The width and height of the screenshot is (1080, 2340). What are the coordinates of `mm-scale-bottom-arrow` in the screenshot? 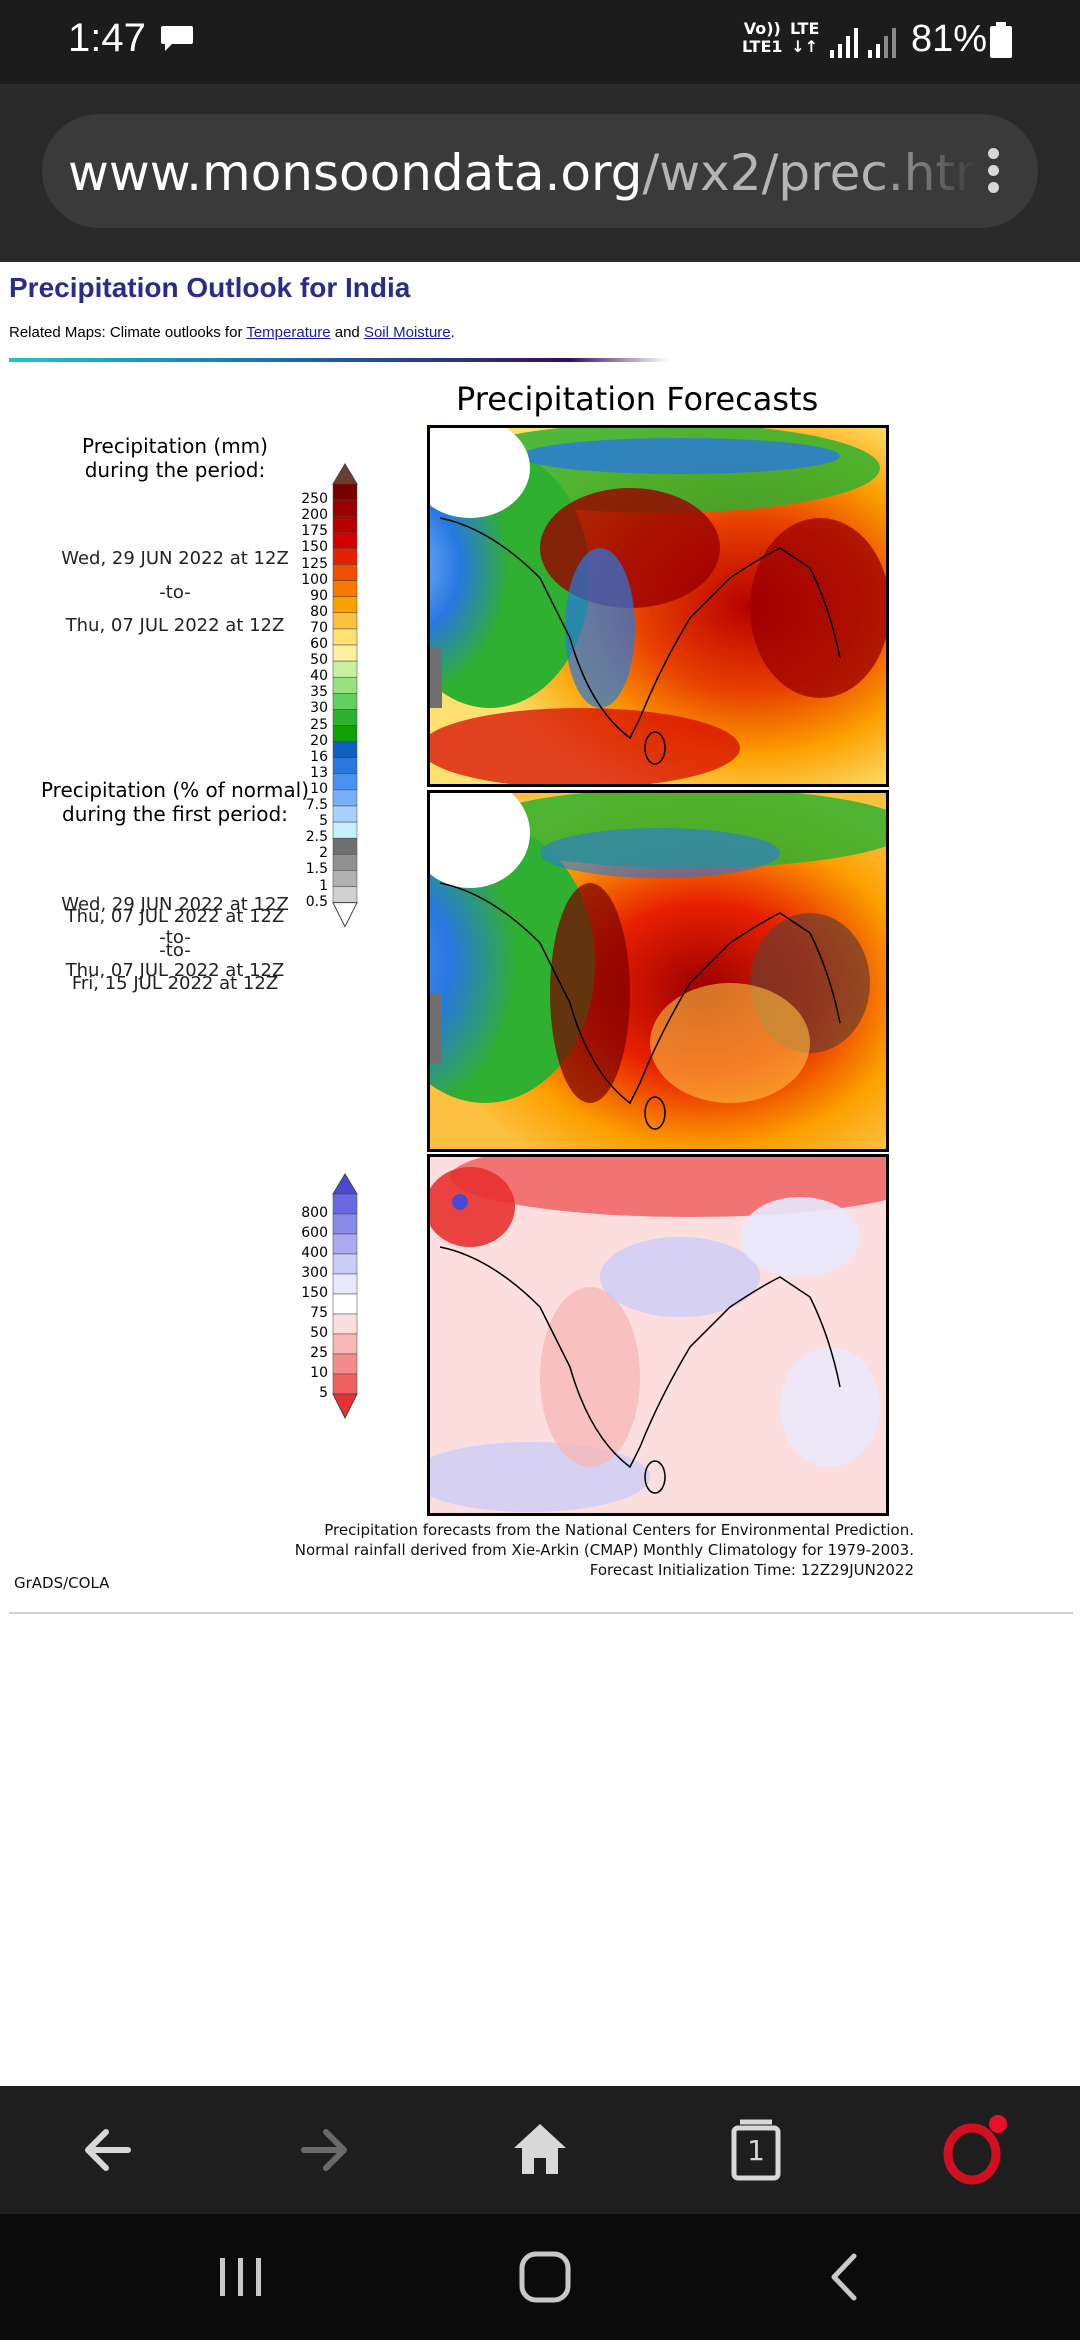 It's located at (345, 915).